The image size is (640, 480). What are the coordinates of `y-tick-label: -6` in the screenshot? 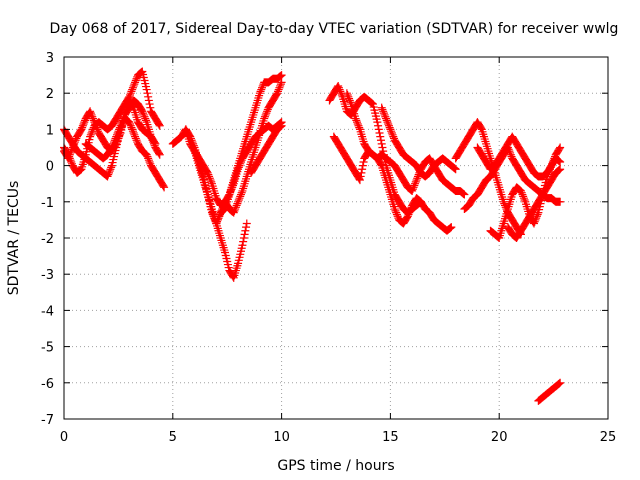 It's located at (47, 384).